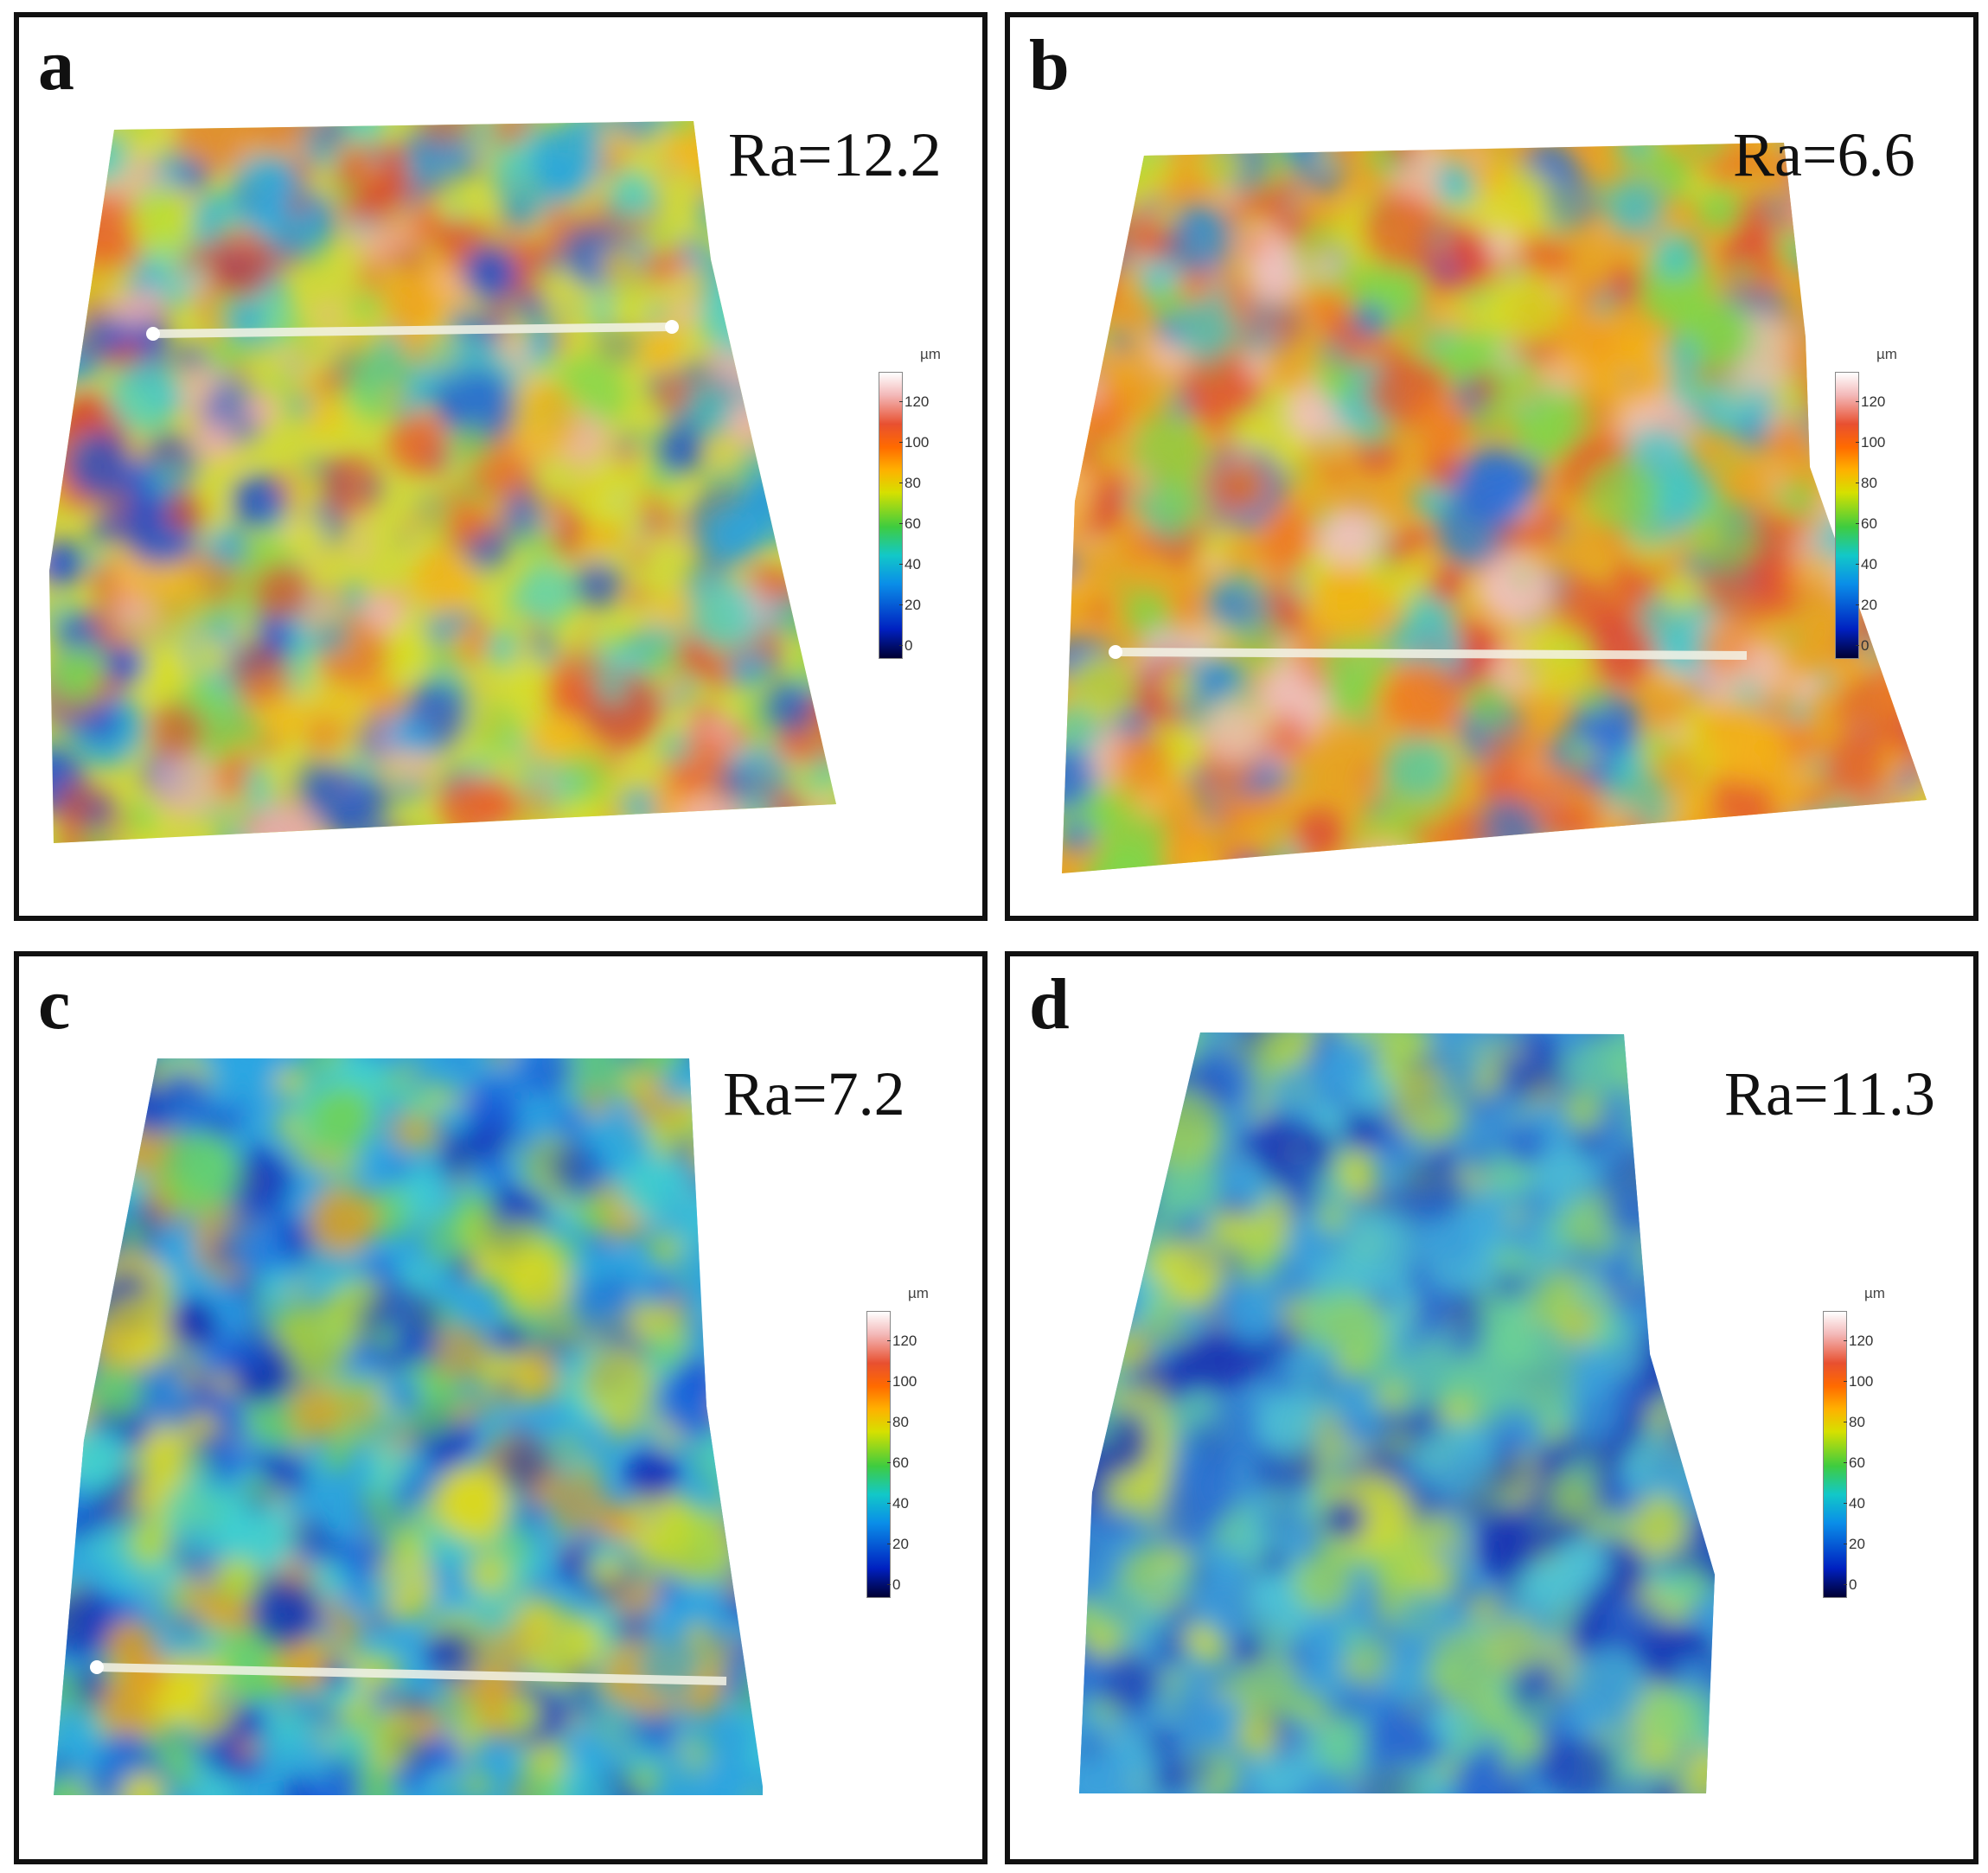 The width and height of the screenshot is (1988, 1873). Describe the element at coordinates (814, 1093) in the screenshot. I see `ra-label-c: Ra=7.2` at that location.